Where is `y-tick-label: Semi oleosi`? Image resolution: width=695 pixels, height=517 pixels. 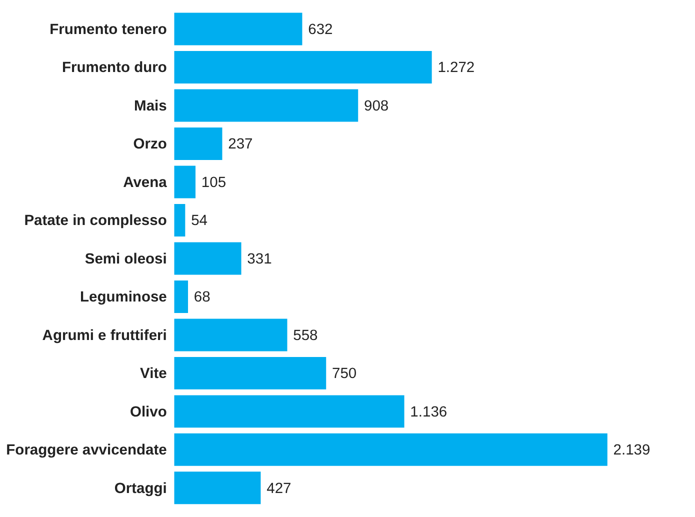 y-tick-label: Semi oleosi is located at coordinates (125, 259).